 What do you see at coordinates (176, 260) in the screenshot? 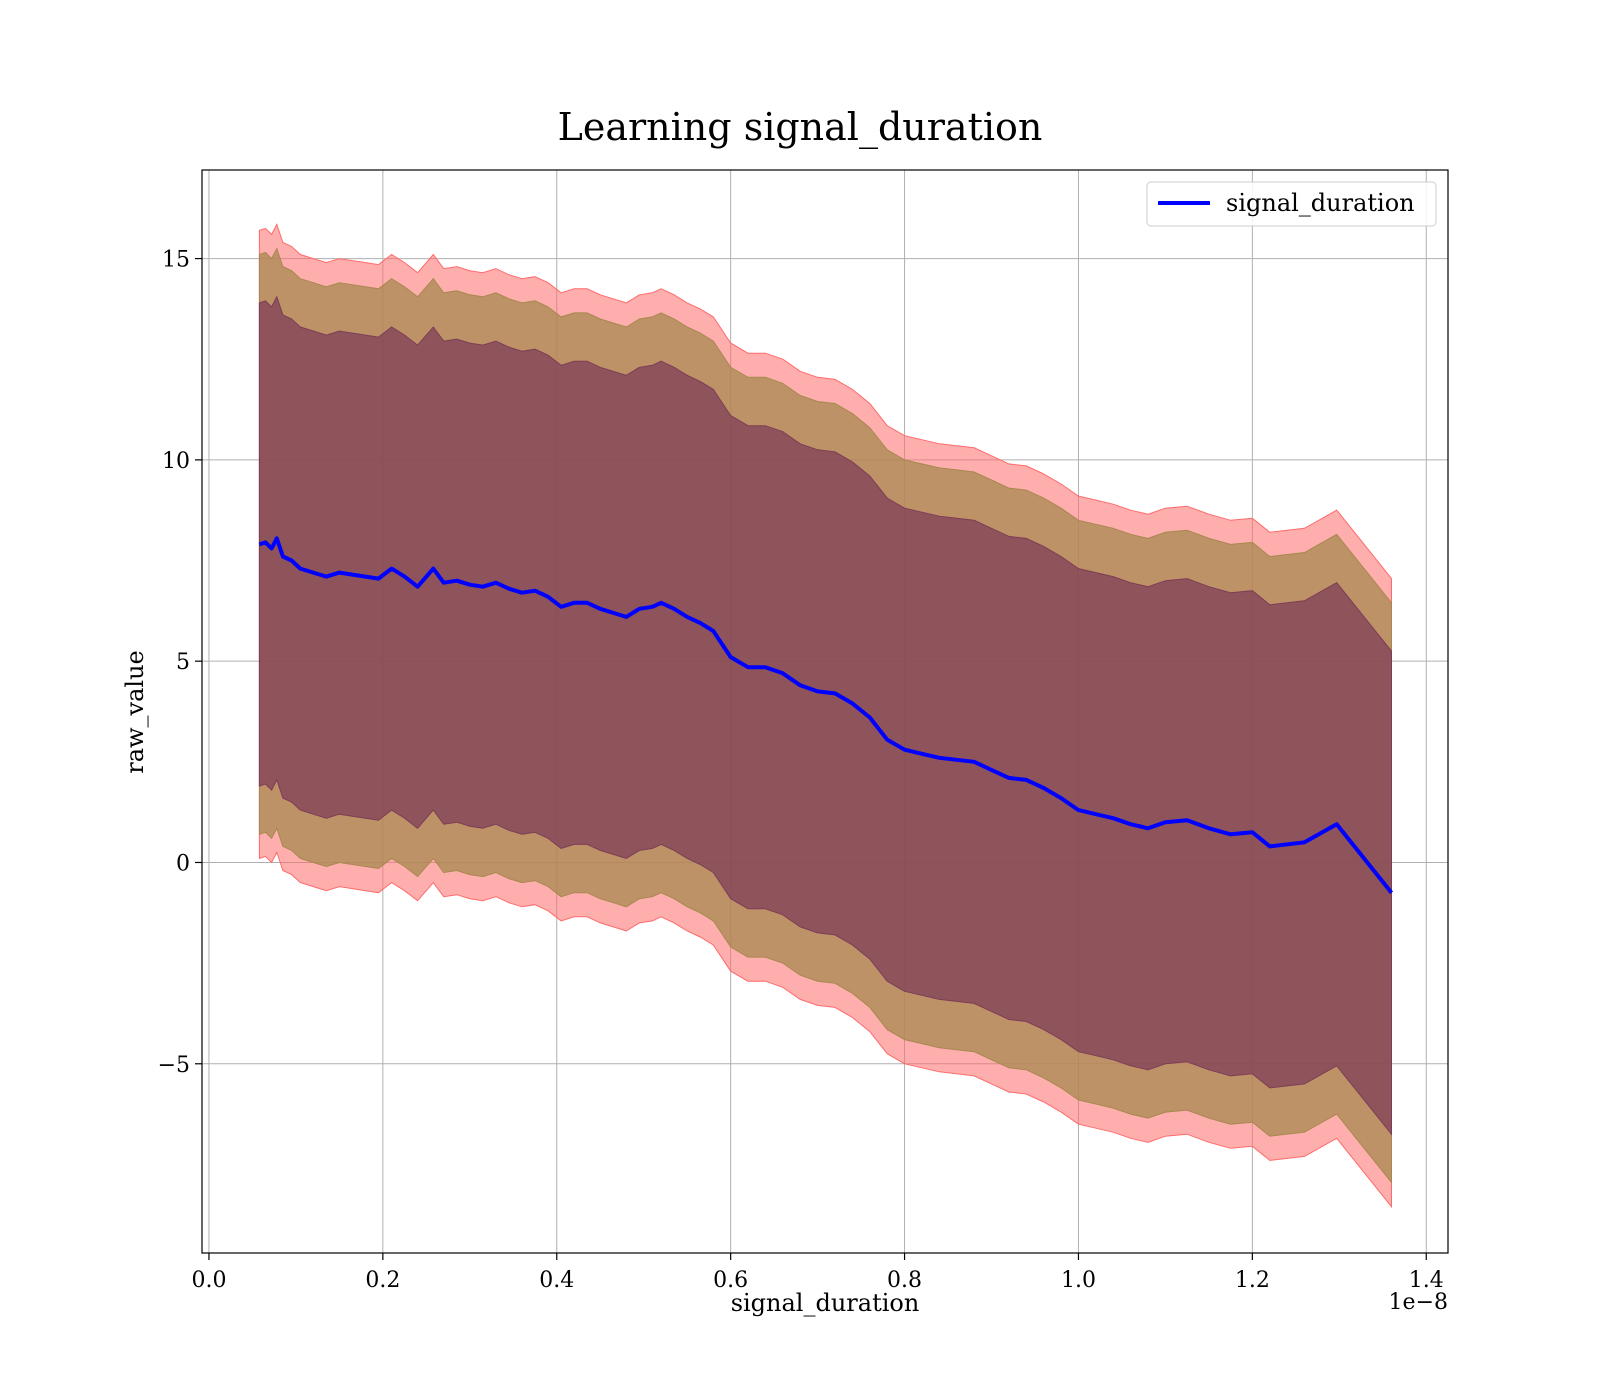
I see `y-tick-label: 15` at bounding box center [176, 260].